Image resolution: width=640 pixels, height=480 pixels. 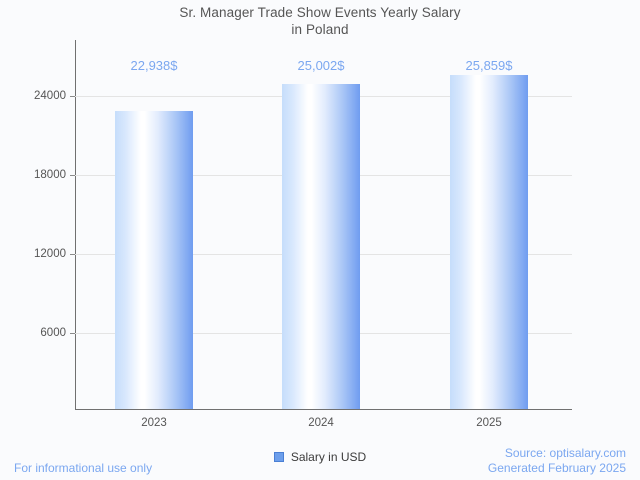 What do you see at coordinates (489, 242) in the screenshot?
I see `bar-2025` at bounding box center [489, 242].